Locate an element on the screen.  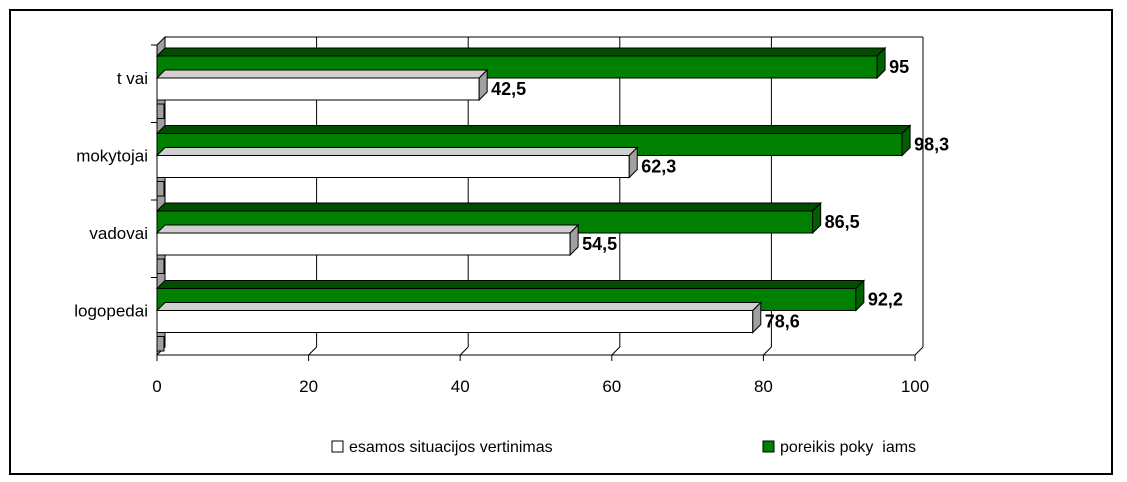
value-label: 98,3 is located at coordinates (931, 145).